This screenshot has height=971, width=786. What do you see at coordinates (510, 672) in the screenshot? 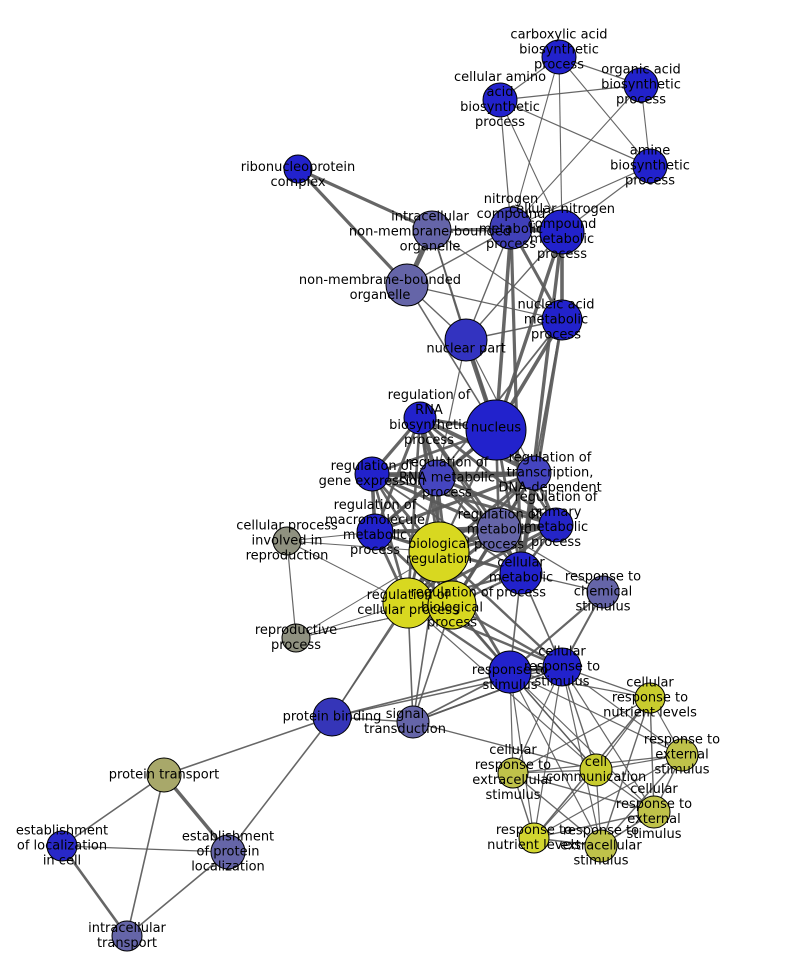
I see `graph-node-response-to-stimulus` at bounding box center [510, 672].